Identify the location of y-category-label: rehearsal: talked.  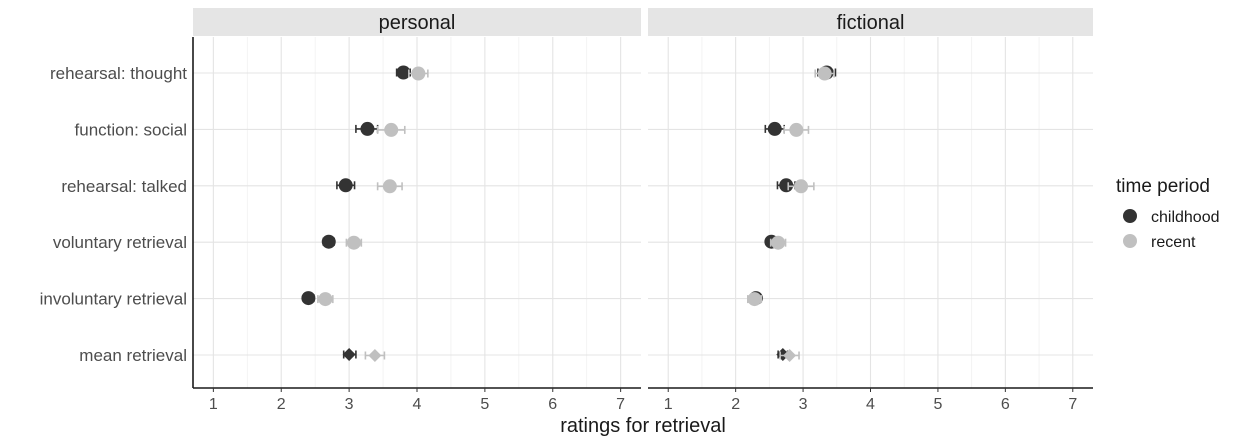
(124, 186).